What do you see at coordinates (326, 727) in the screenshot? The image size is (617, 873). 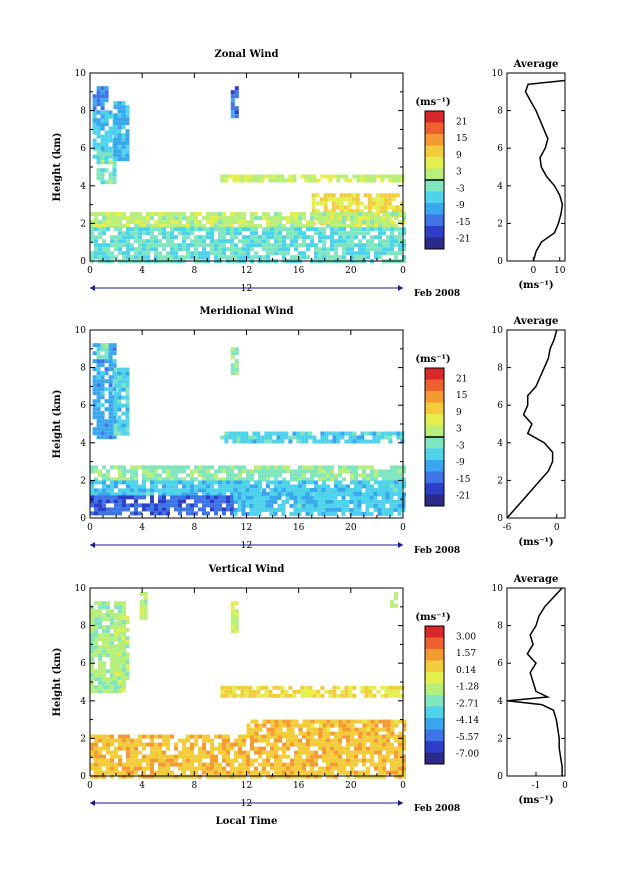 I see `heatmap-region` at bounding box center [326, 727].